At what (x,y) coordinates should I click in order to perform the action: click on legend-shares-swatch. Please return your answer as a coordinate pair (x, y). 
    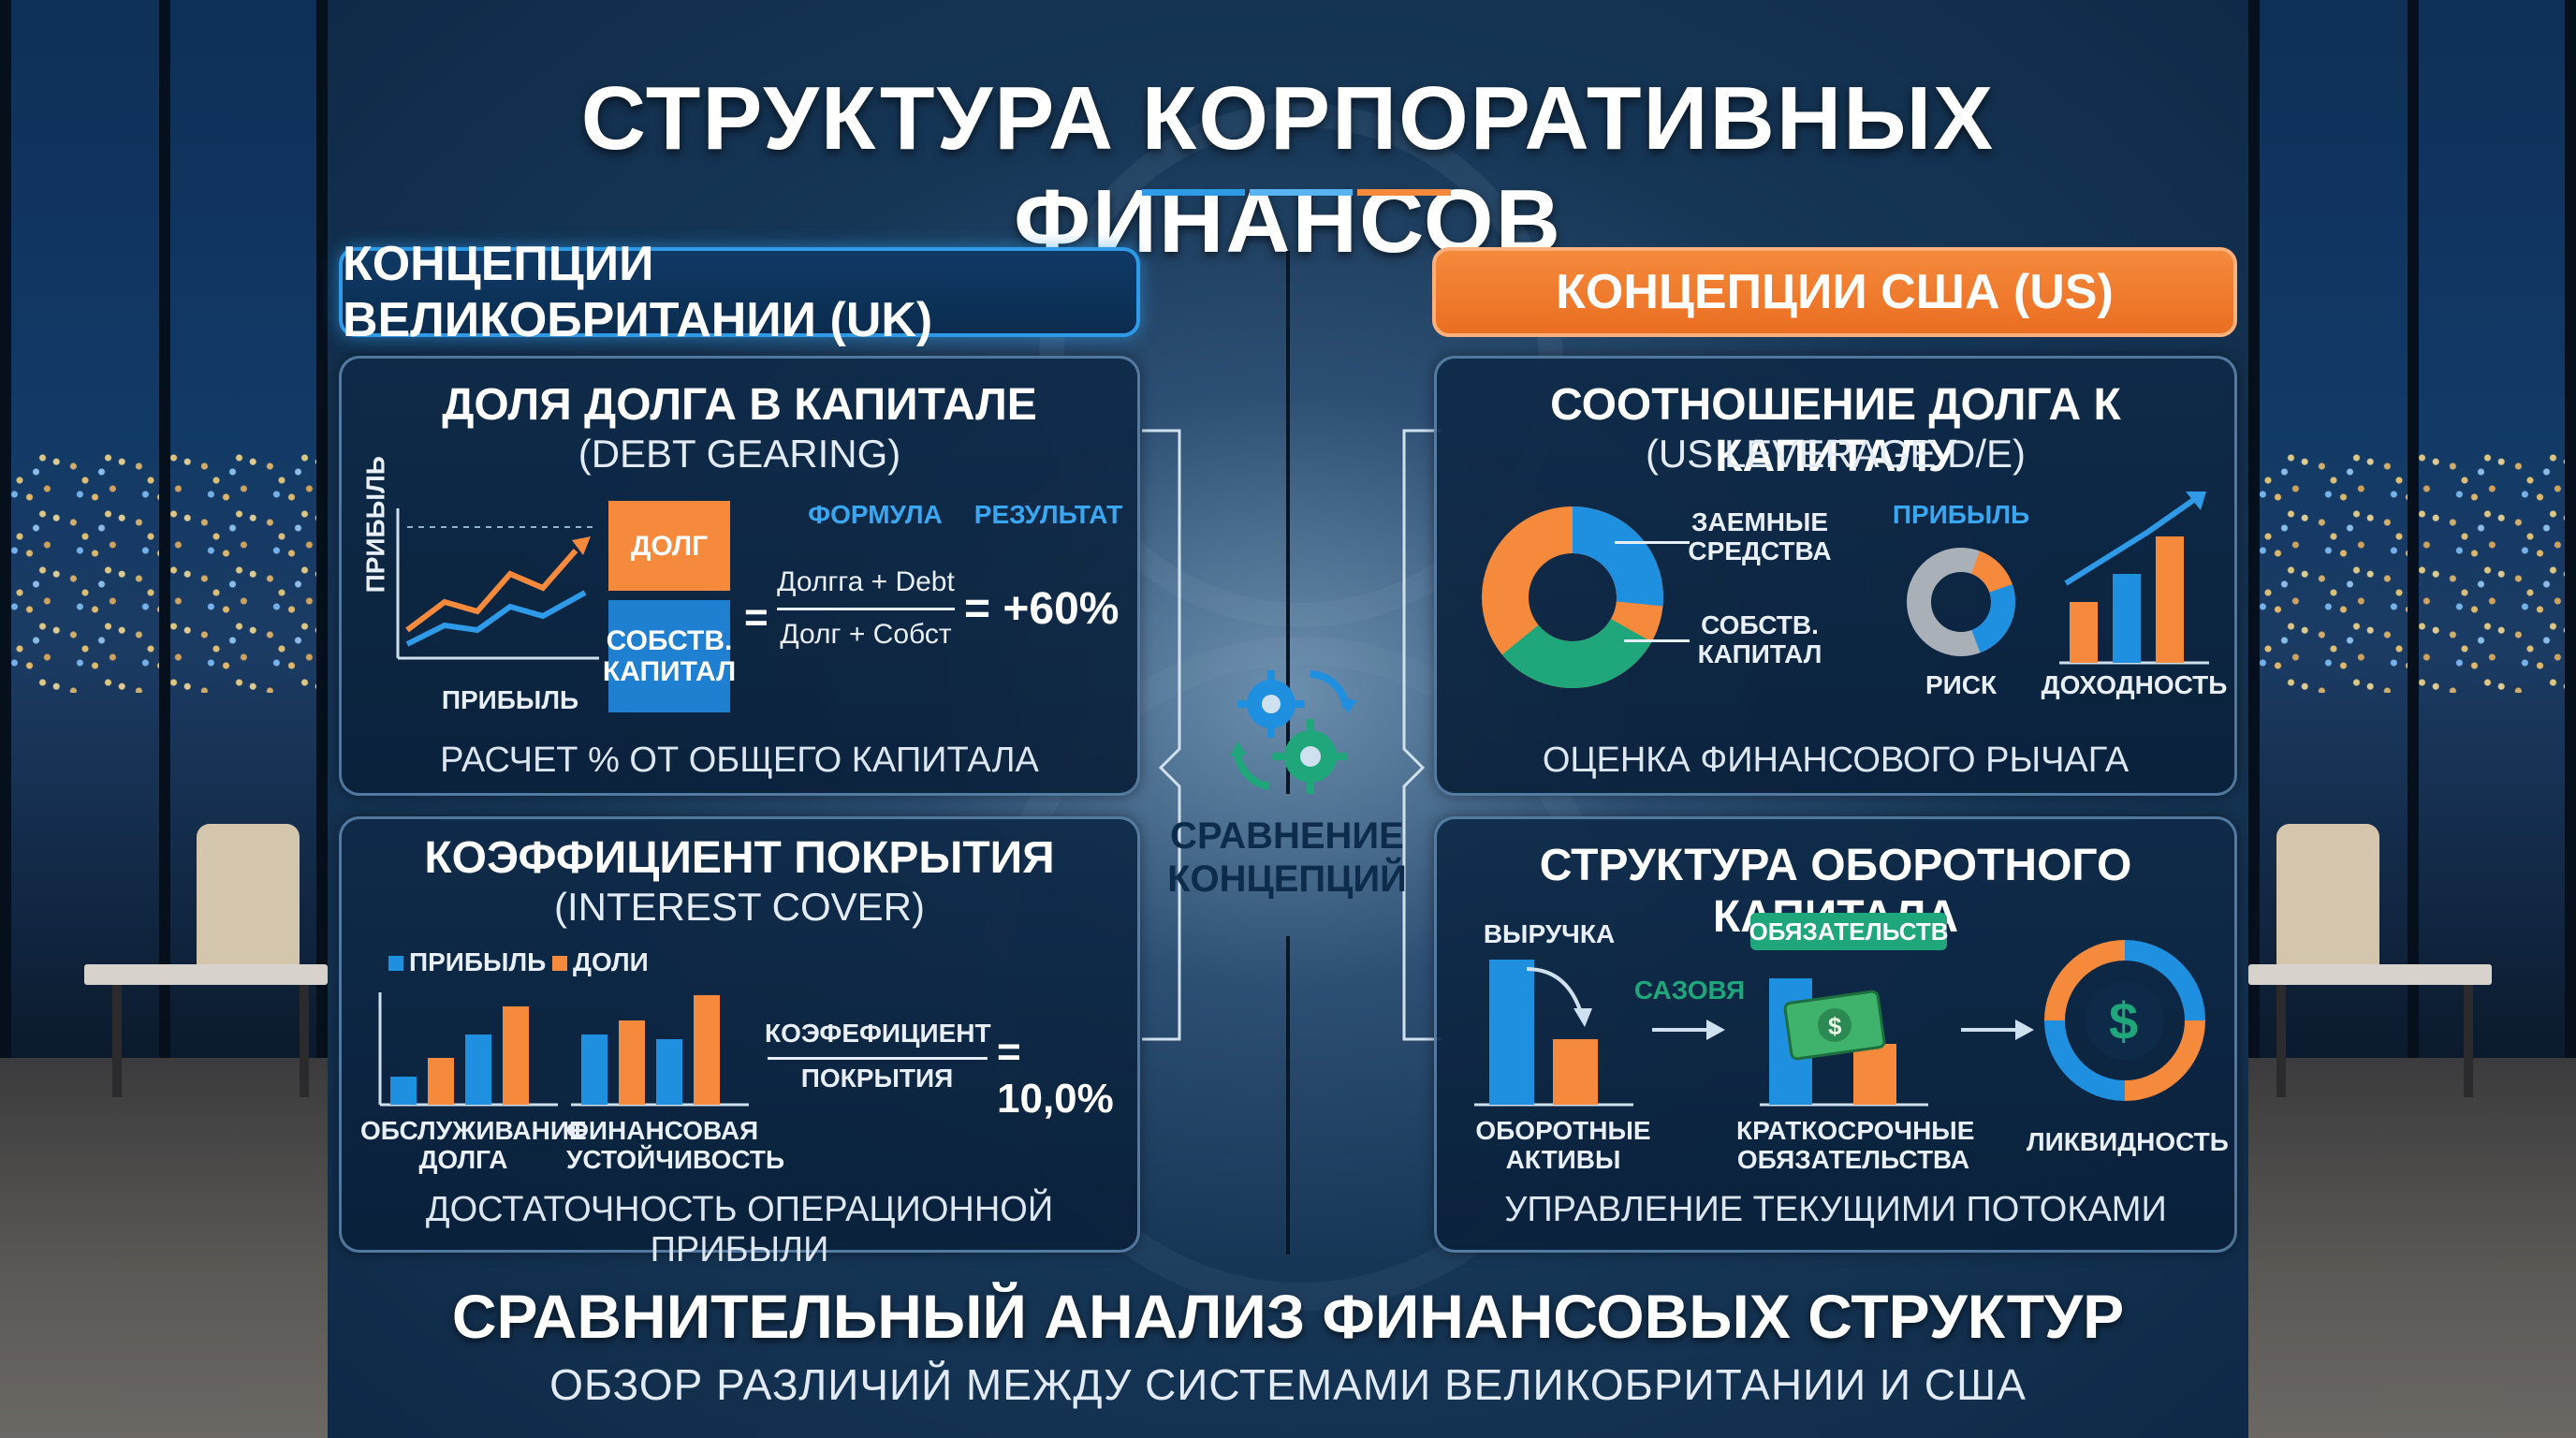
    Looking at the image, I should click on (559, 963).